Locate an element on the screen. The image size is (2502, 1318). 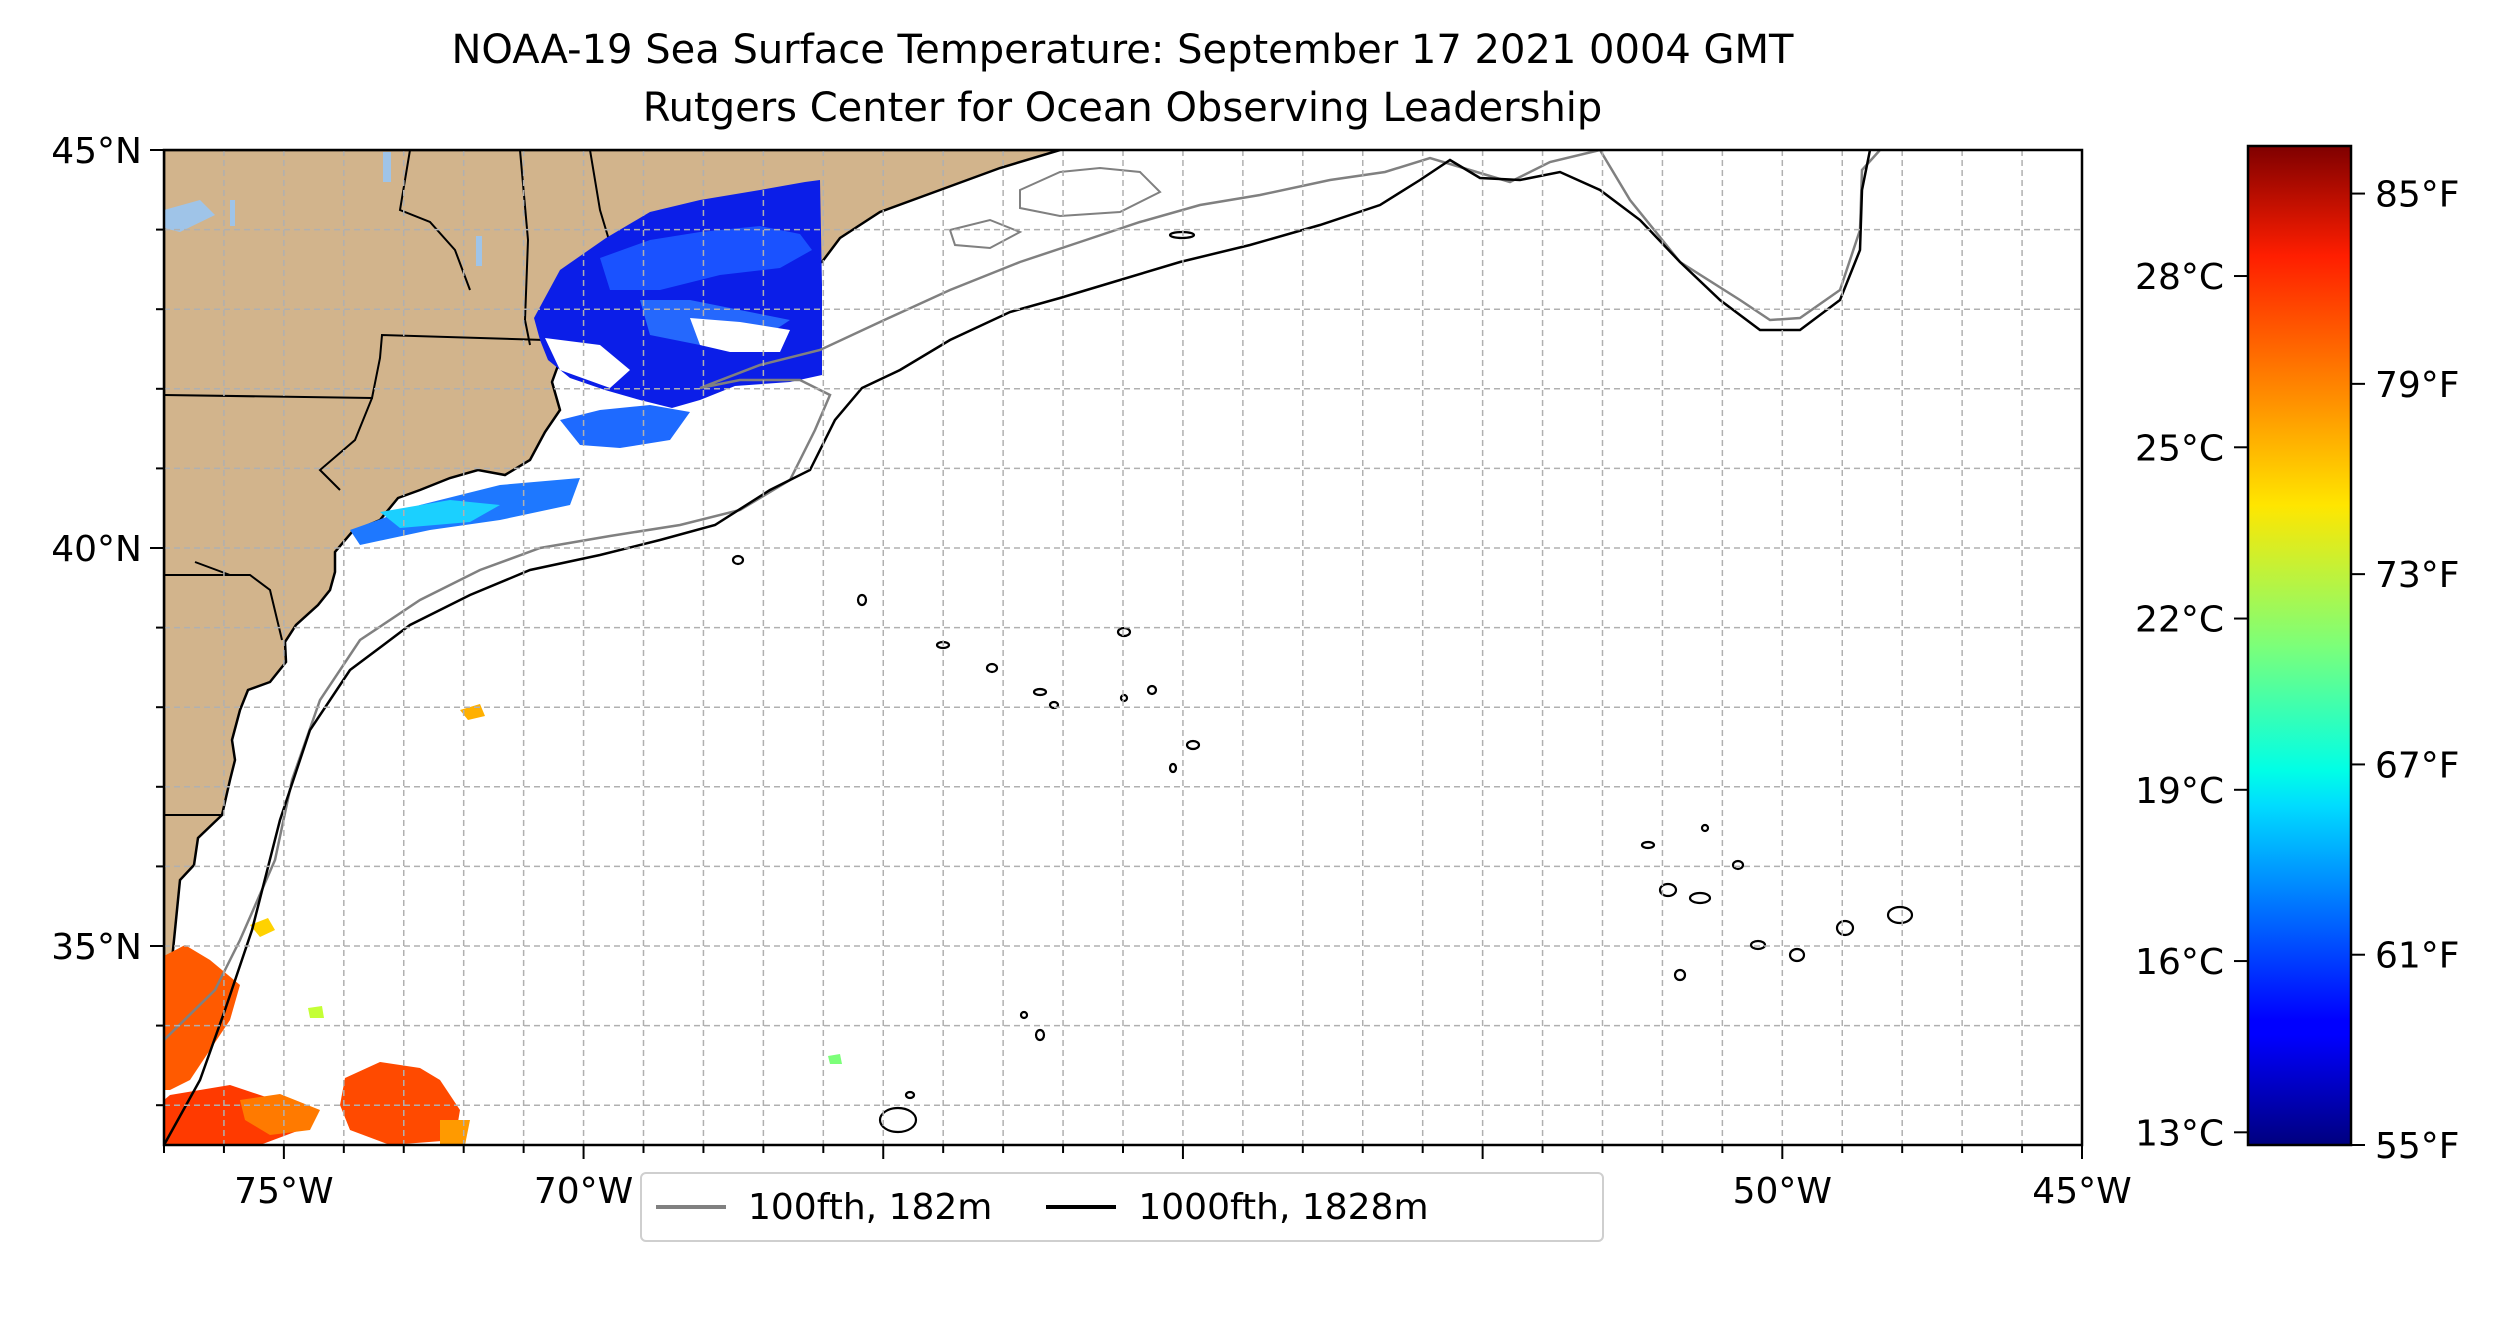
colorbar-label-f: 73°F is located at coordinates (2417, 575).